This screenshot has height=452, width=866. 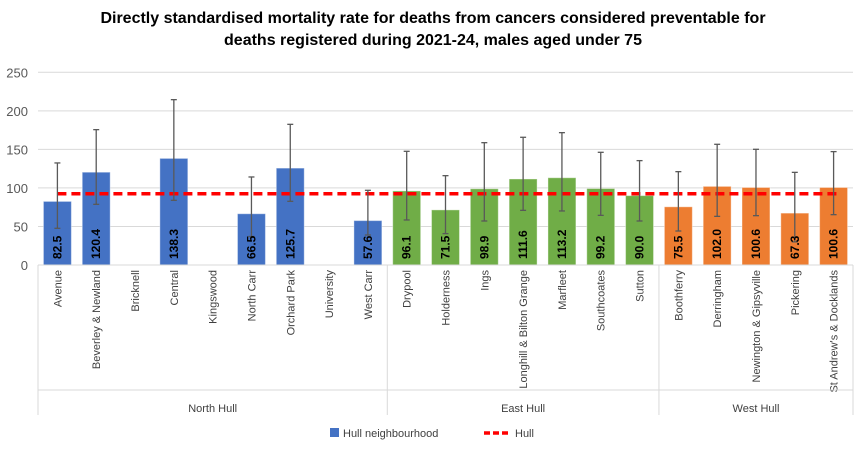 What do you see at coordinates (21, 226) in the screenshot?
I see `y-tick-label: 50` at bounding box center [21, 226].